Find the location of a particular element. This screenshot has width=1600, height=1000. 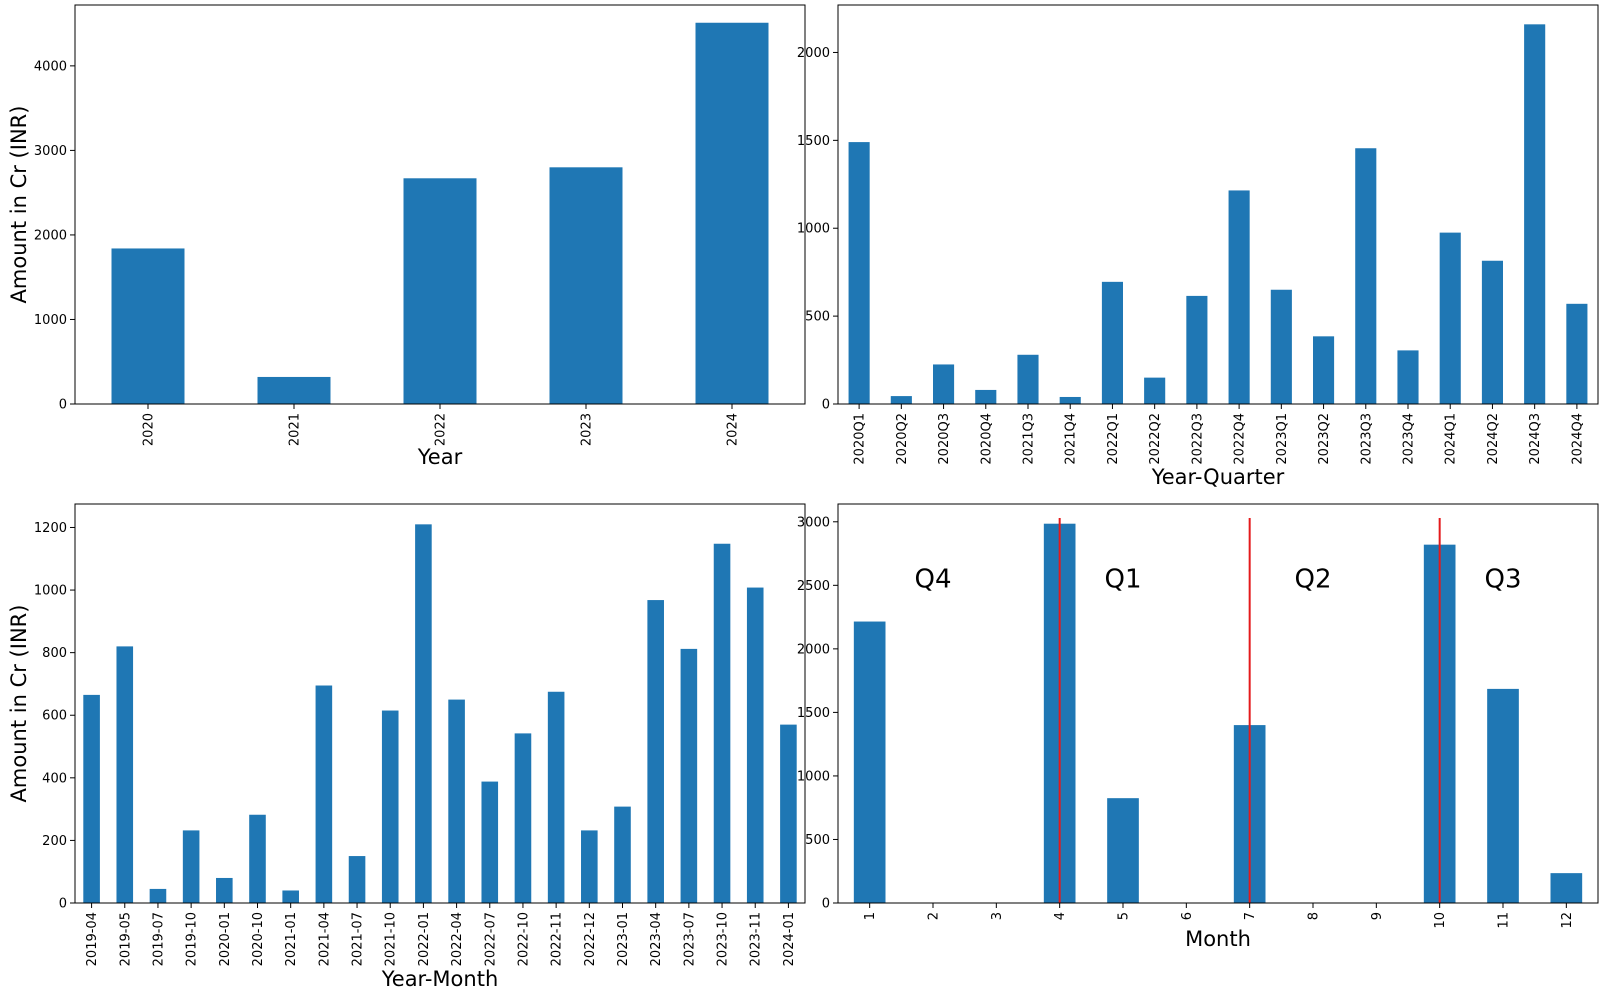

bar-2023 is located at coordinates (586, 285).